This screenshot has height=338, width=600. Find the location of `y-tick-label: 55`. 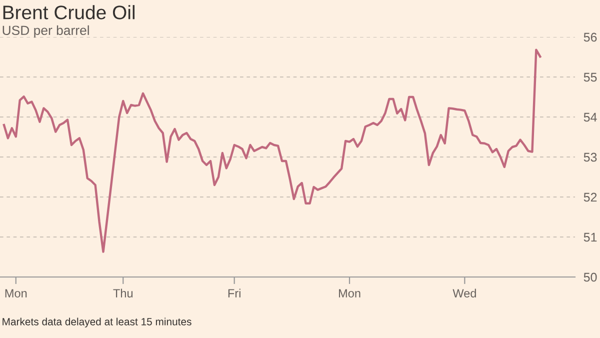

y-tick-label: 55 is located at coordinates (590, 77).